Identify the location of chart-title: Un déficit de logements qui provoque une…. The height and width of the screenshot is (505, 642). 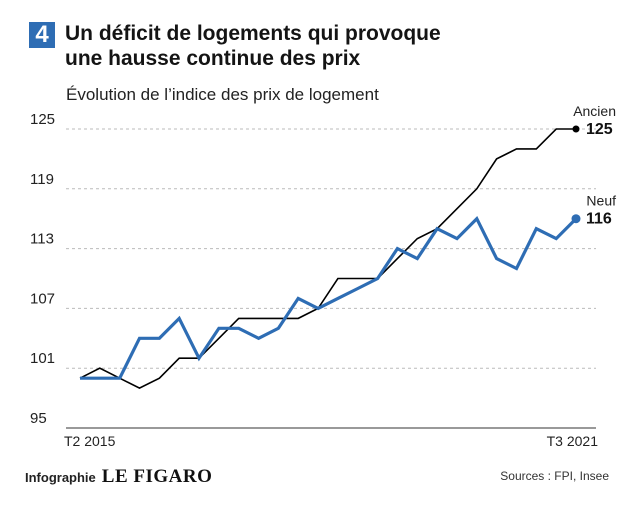
(253, 46).